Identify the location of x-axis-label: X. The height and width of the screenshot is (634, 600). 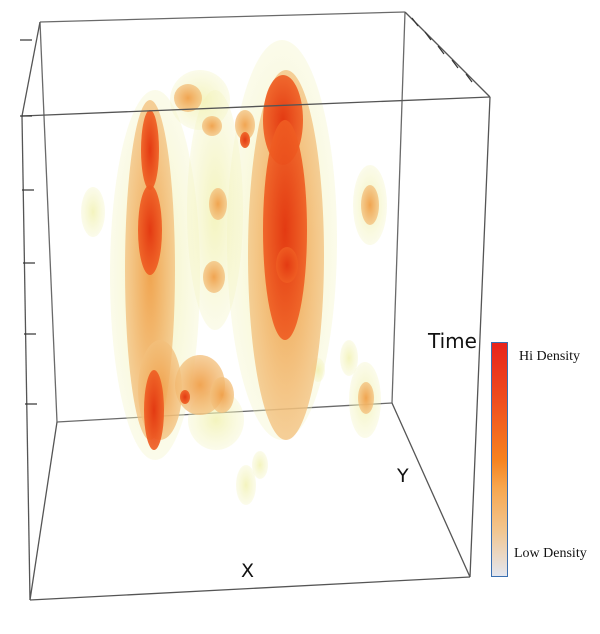
(248, 571).